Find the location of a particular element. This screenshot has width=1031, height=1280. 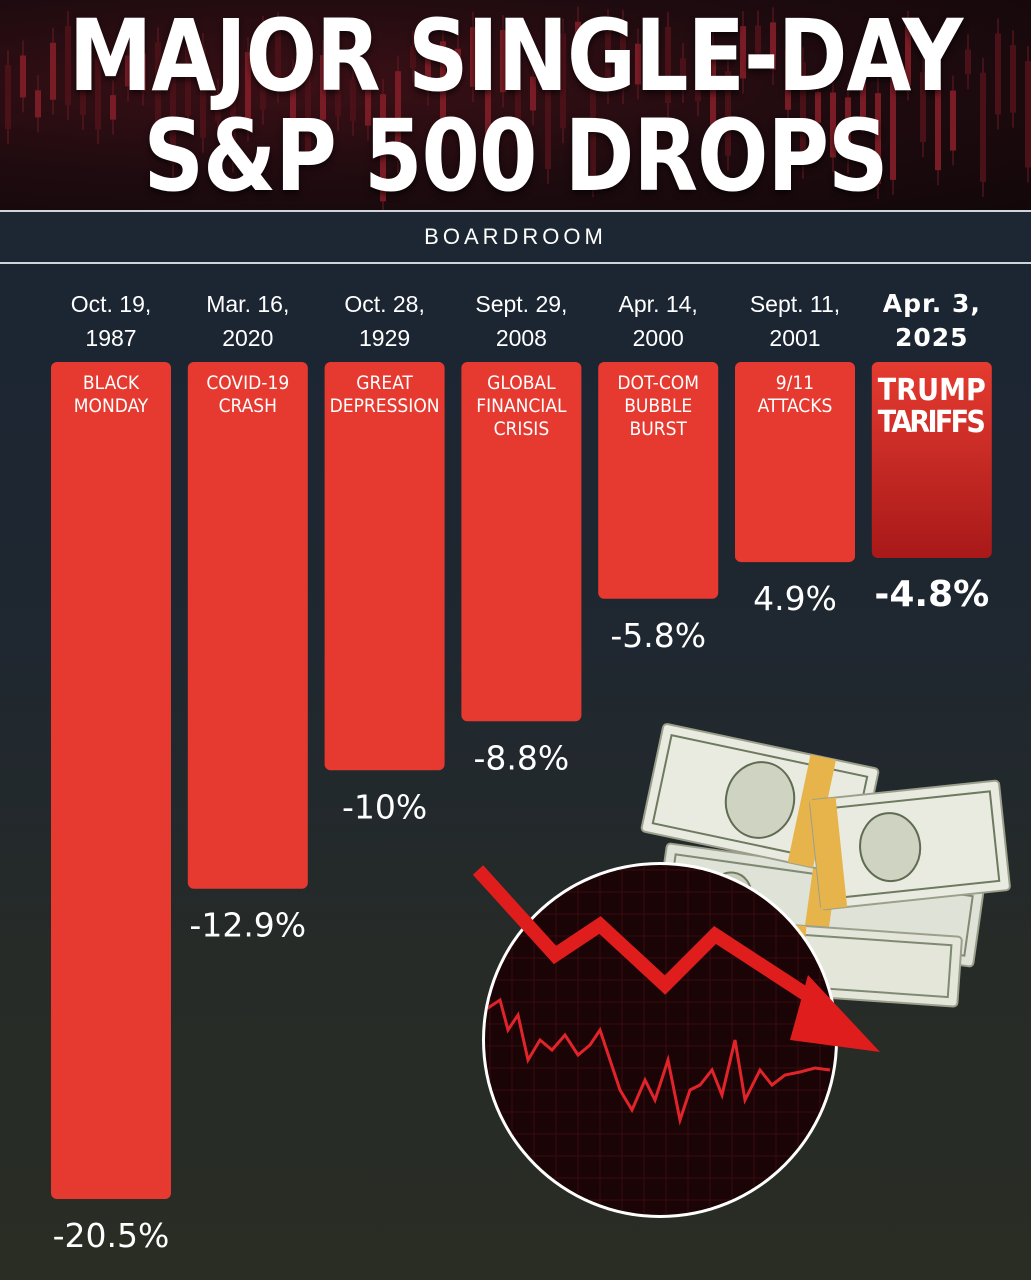

bar-label: DOT-COM is located at coordinates (658, 383).